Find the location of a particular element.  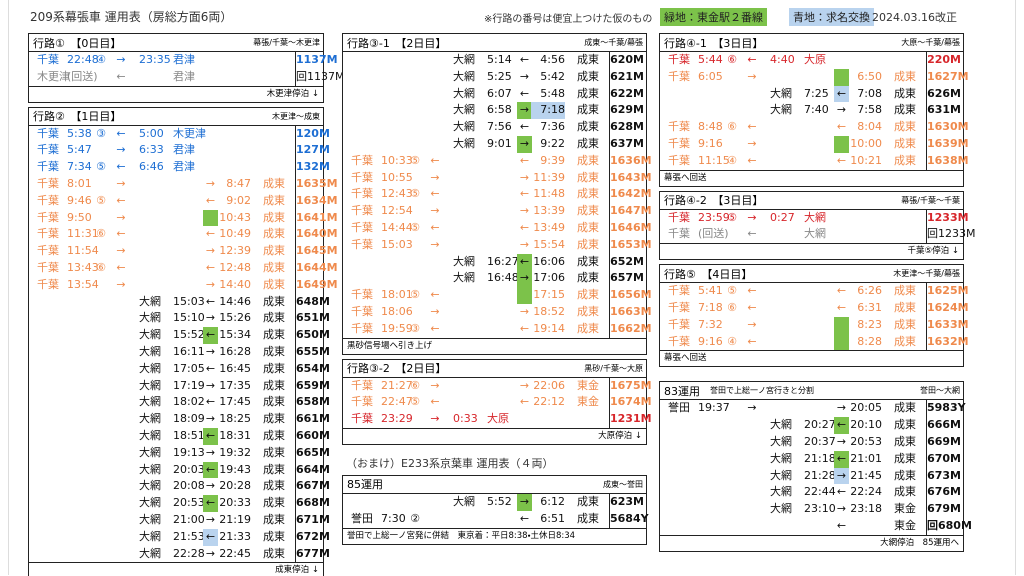

train-number: 669M is located at coordinates (944, 442).